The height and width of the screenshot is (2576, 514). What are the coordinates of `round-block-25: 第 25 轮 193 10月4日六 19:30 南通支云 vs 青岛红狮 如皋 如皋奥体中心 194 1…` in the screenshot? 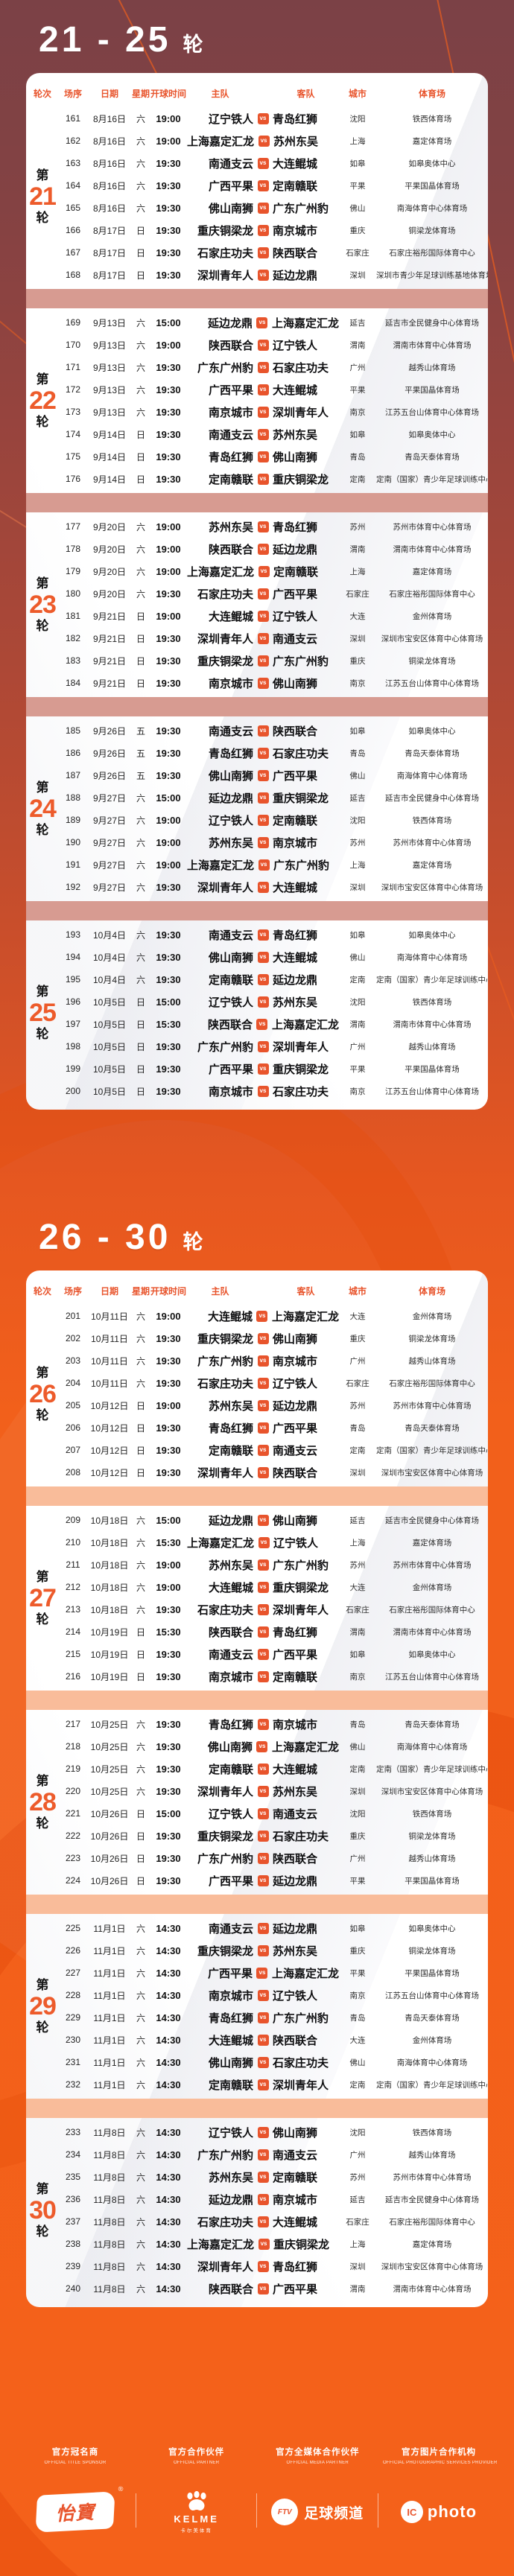 It's located at (257, 1012).